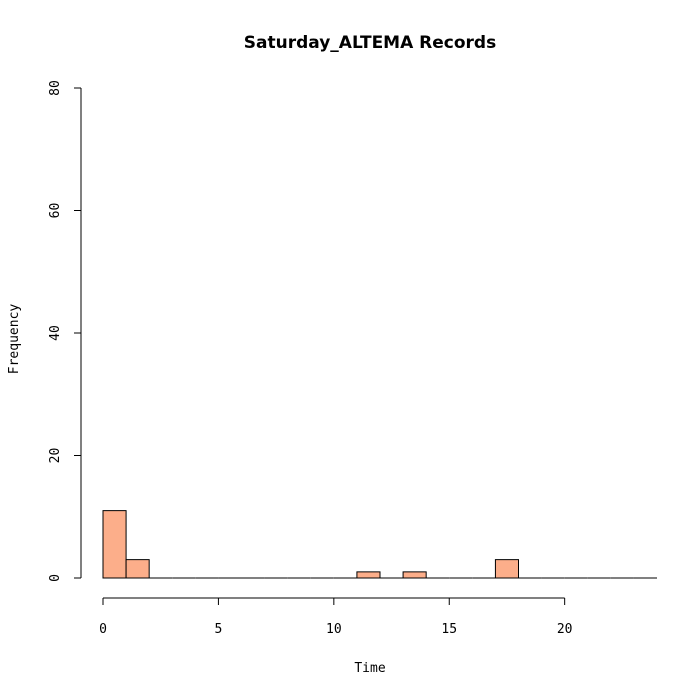  I want to click on y-tick-label: 80, so click(55, 88).